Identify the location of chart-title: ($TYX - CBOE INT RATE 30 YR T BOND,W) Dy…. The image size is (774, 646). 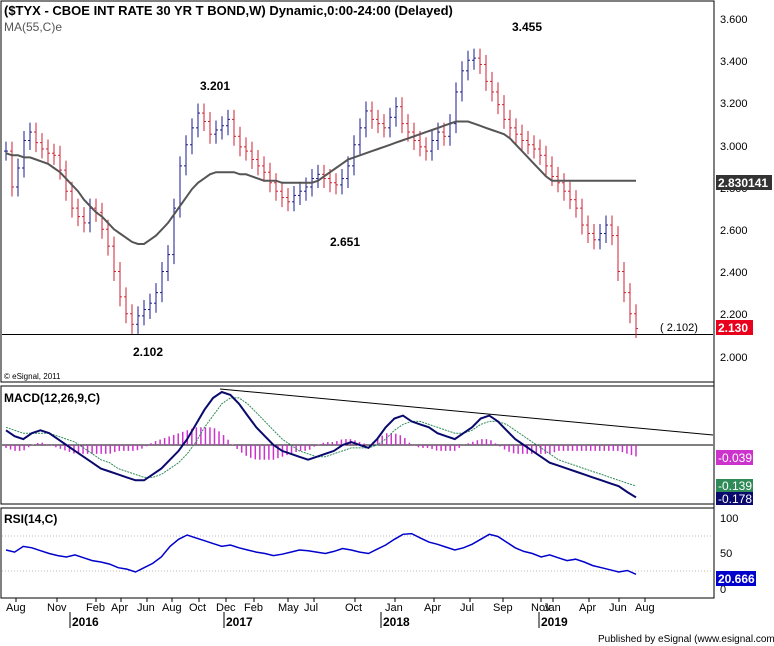
(228, 10).